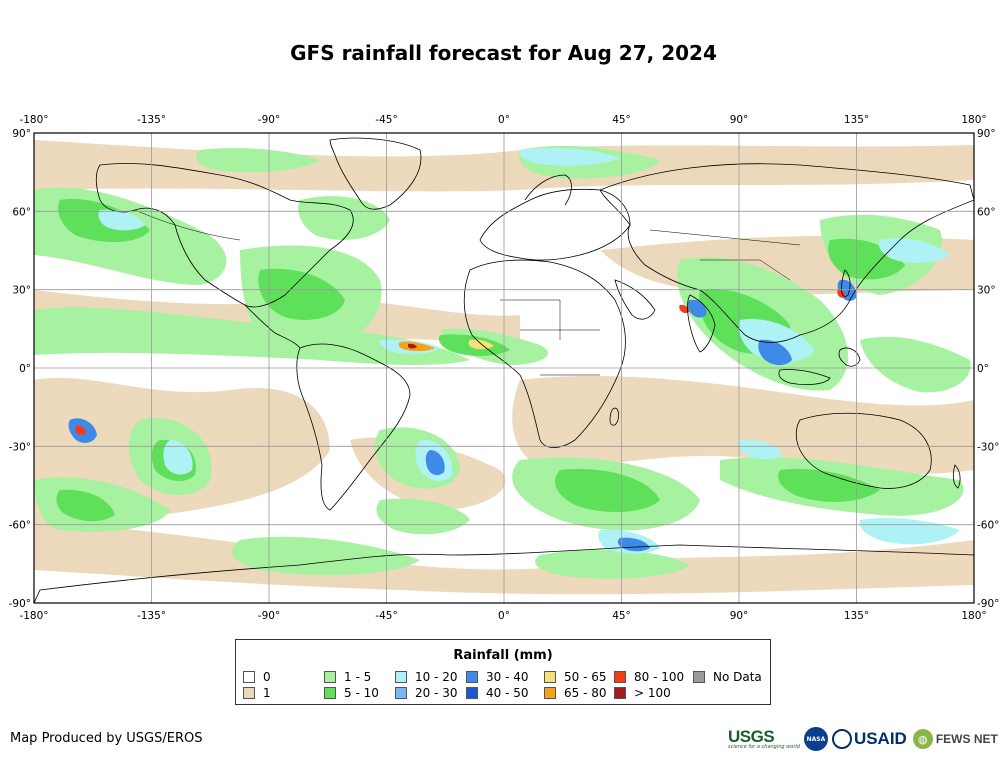  Describe the element at coordinates (106, 738) in the screenshot. I see `credit-text: Map Produced by USGS/EROS` at that location.